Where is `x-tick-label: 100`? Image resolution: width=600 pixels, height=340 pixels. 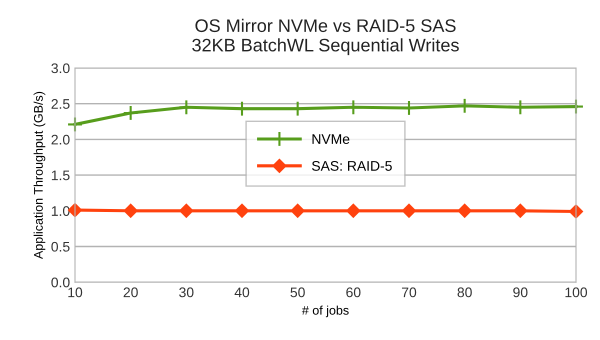
x-tick-label: 100 is located at coordinates (576, 292).